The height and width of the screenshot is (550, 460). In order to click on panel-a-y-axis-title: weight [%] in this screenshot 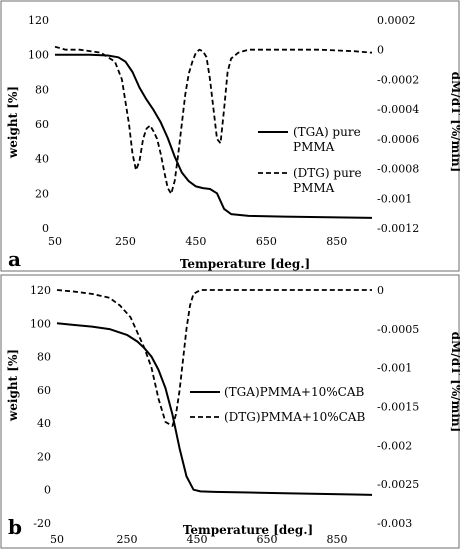, I will do `click(13, 122)`.